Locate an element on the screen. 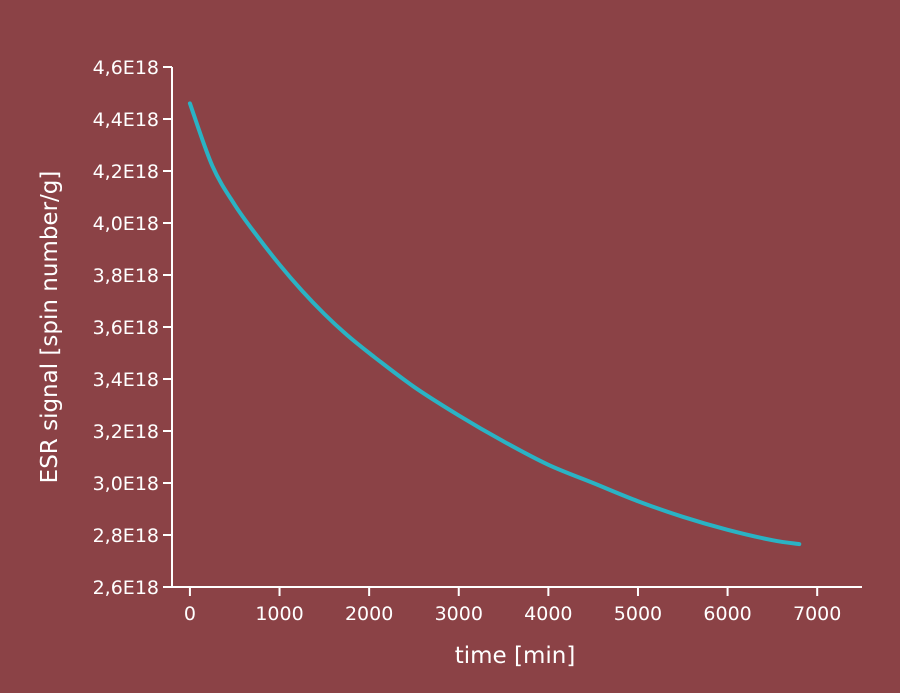  y-axis-title: ESR signal [spin number/g] is located at coordinates (50, 327).